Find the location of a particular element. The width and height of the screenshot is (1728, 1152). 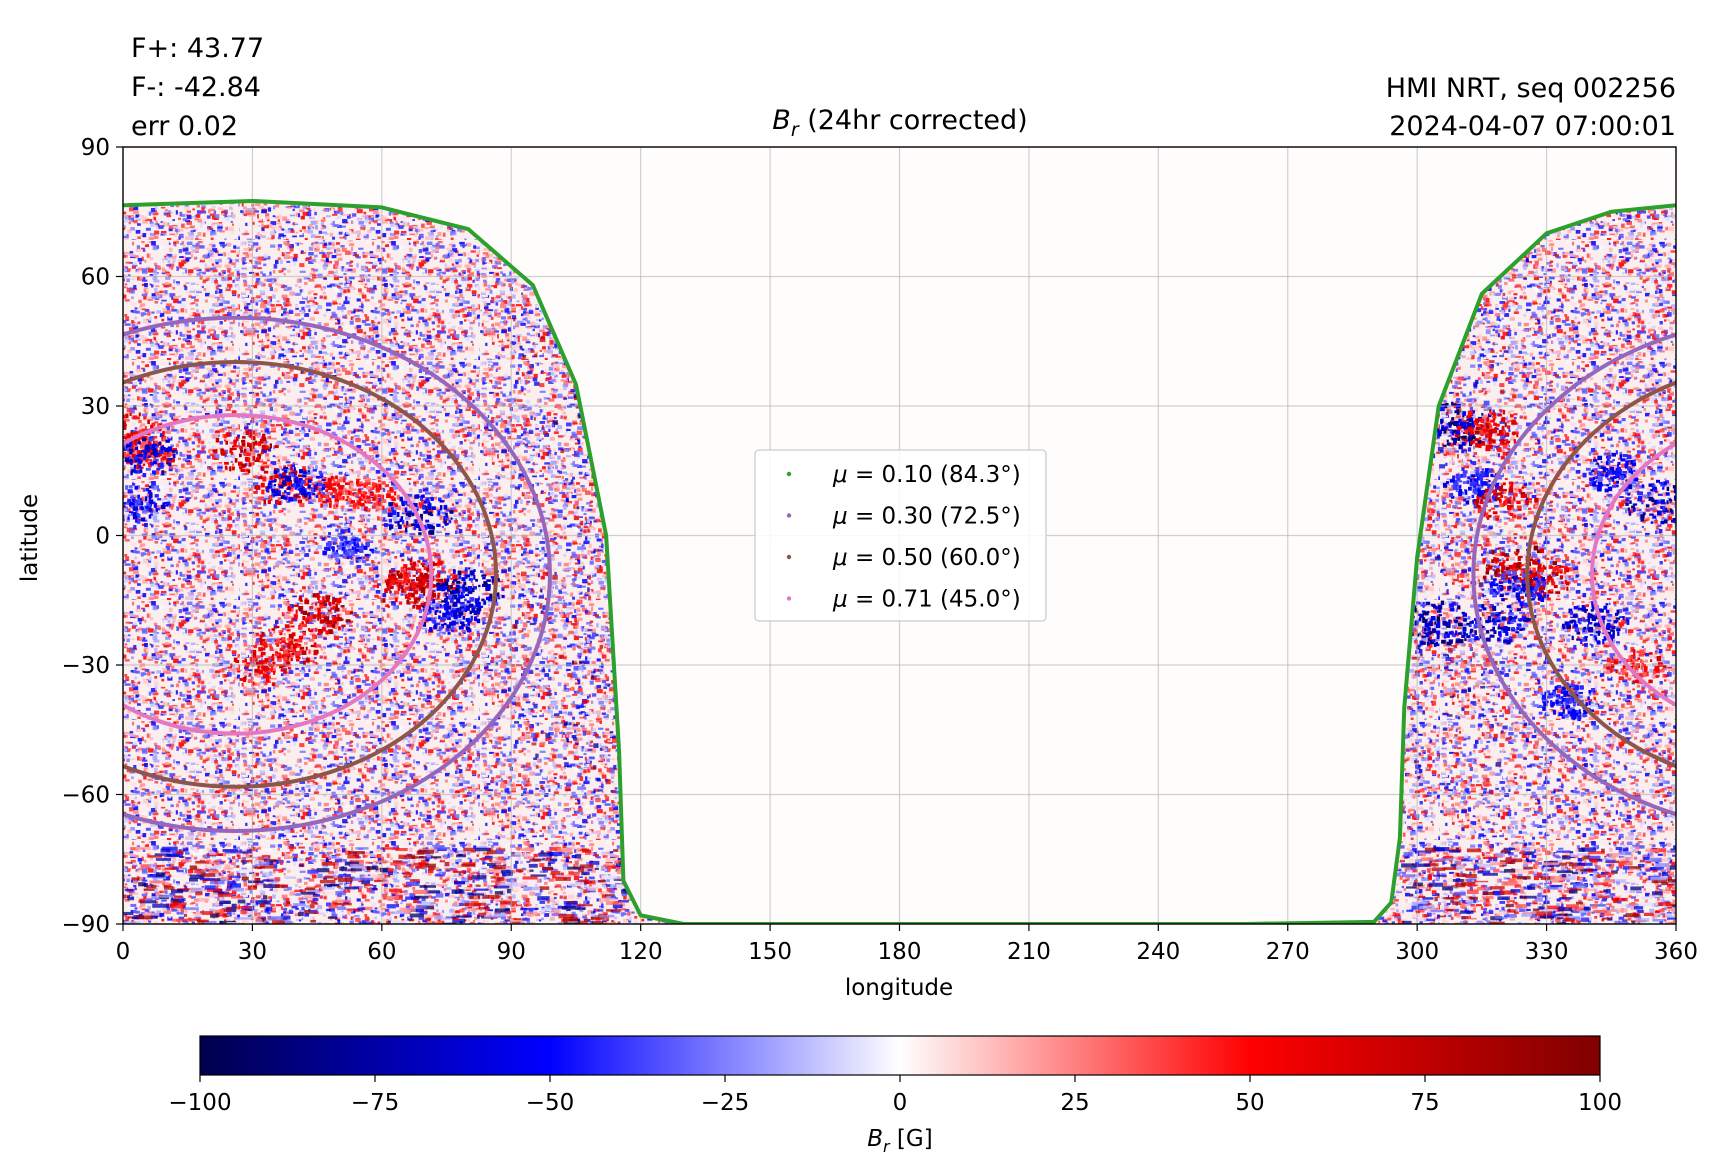

y-tick-label: 60 is located at coordinates (95, 278).